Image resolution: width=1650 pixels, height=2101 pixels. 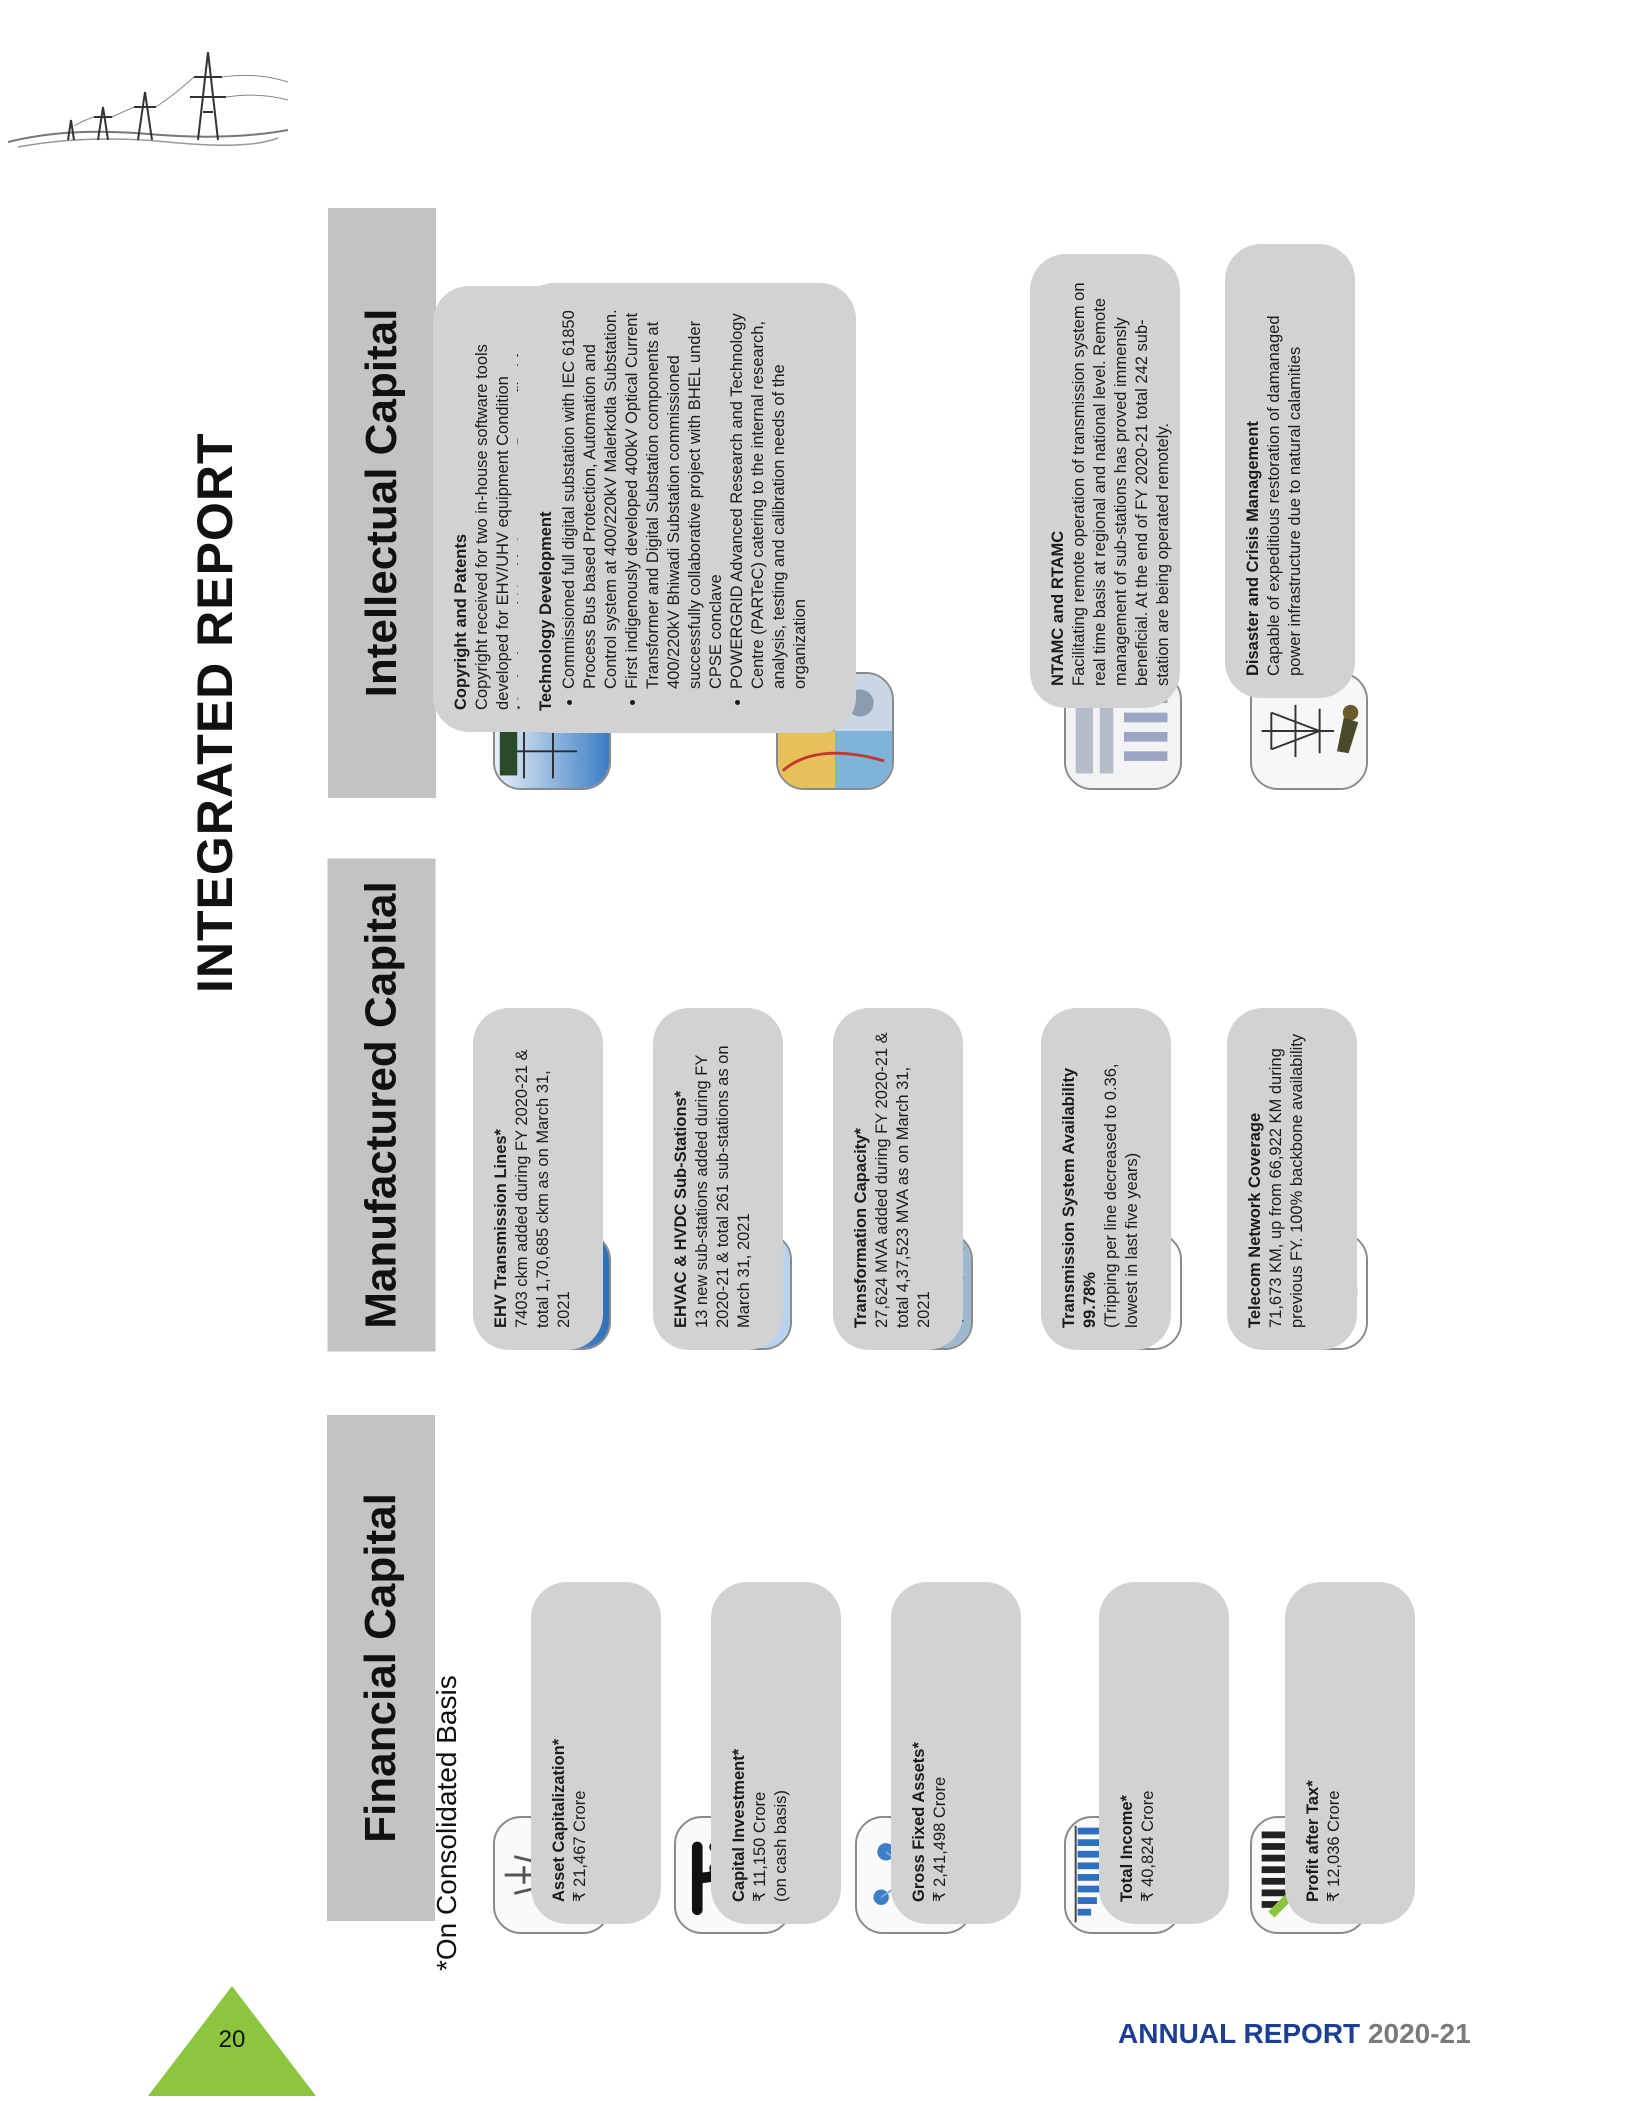 I want to click on card-title: Telecom Network Coverage, so click(x=1255, y=1220).